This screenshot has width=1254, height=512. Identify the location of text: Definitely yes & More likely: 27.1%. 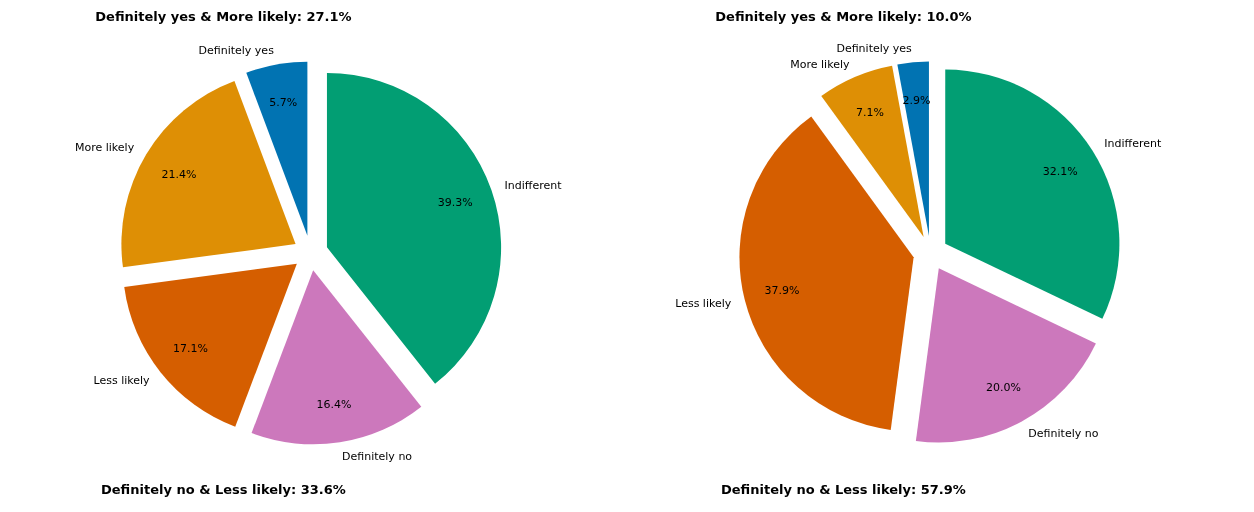
(223, 16).